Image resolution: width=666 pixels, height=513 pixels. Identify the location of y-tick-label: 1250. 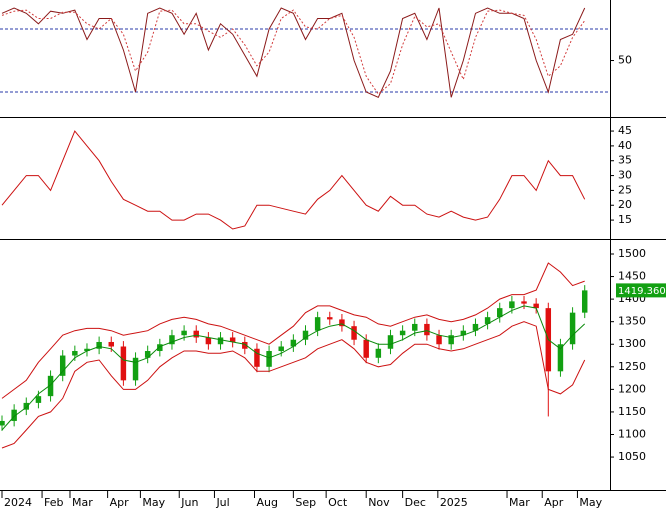
(632, 366).